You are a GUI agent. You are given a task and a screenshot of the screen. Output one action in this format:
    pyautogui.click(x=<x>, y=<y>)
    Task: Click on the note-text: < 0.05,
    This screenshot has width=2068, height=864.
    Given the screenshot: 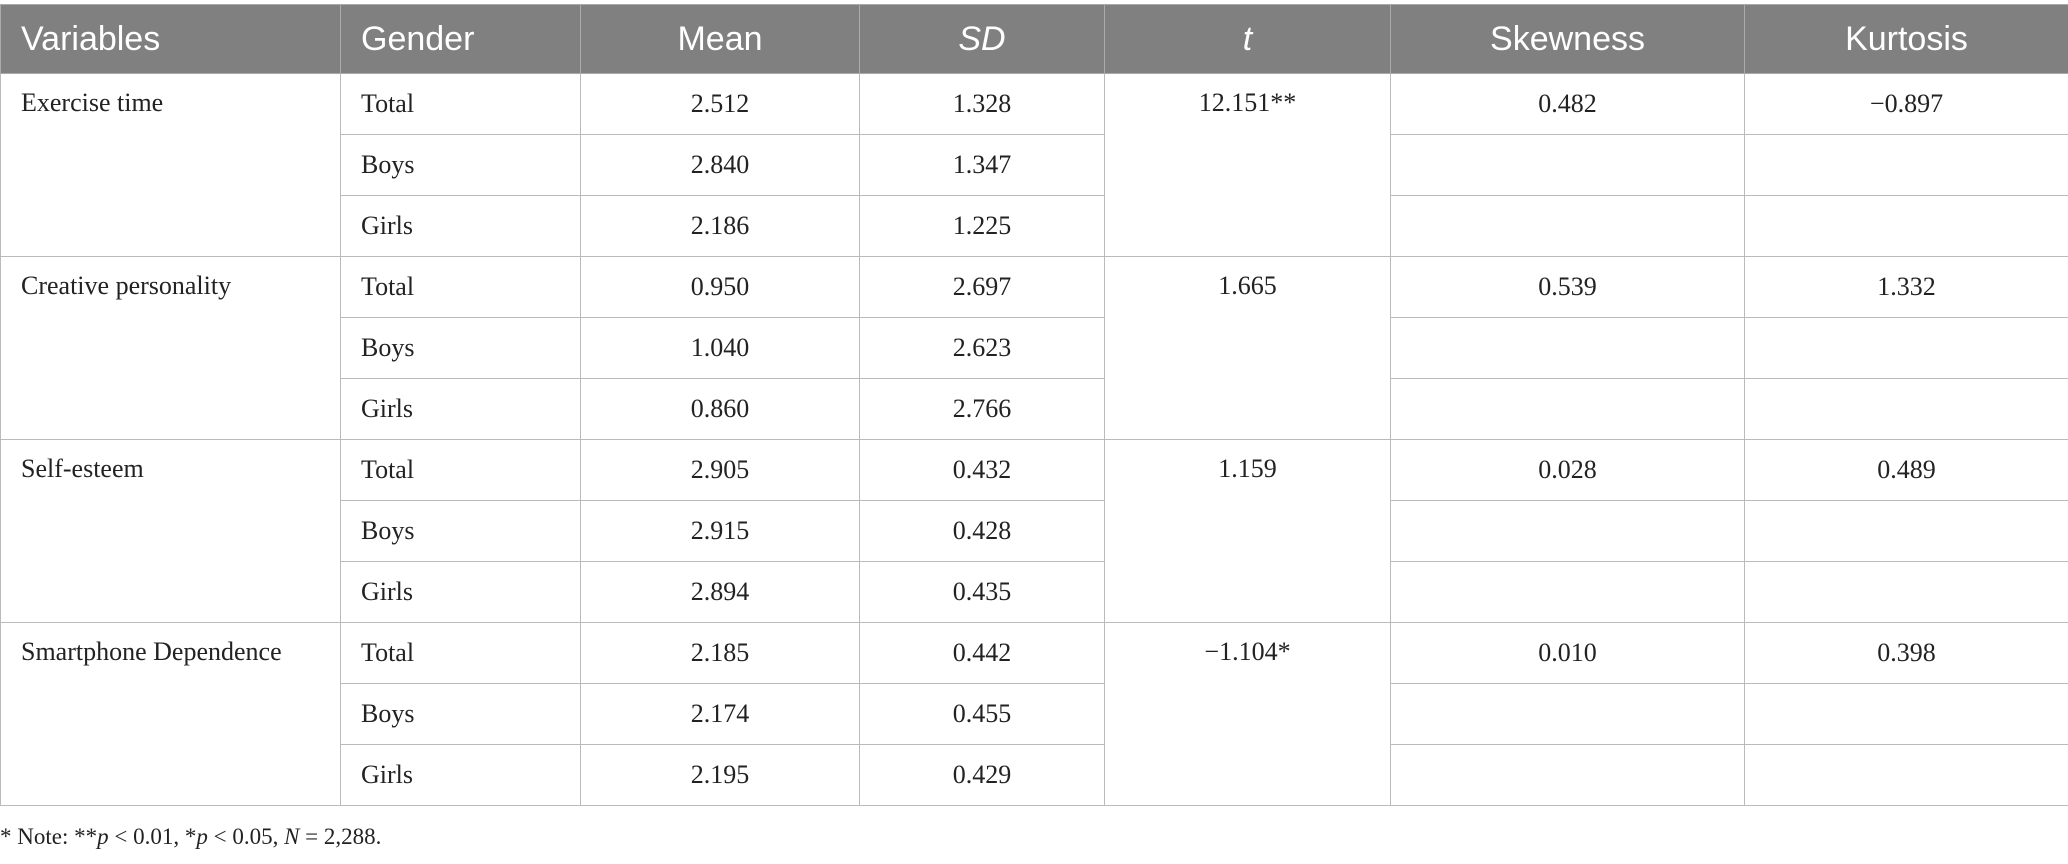 What is the action you would take?
    pyautogui.click(x=246, y=836)
    